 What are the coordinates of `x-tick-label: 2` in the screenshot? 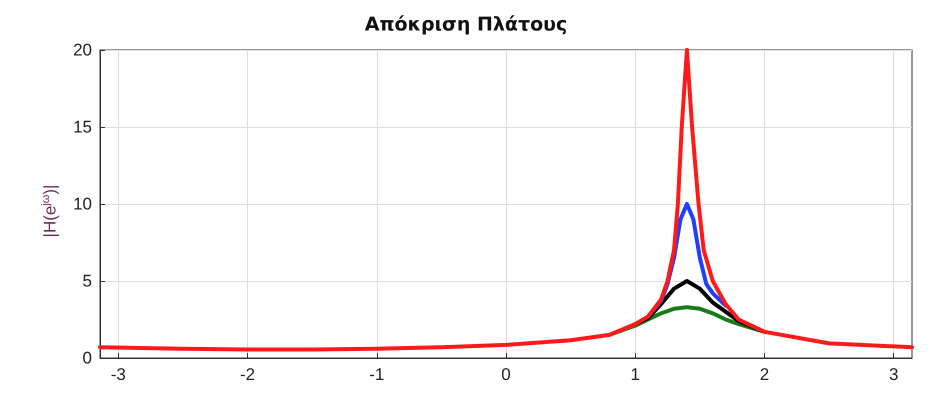 It's located at (765, 374).